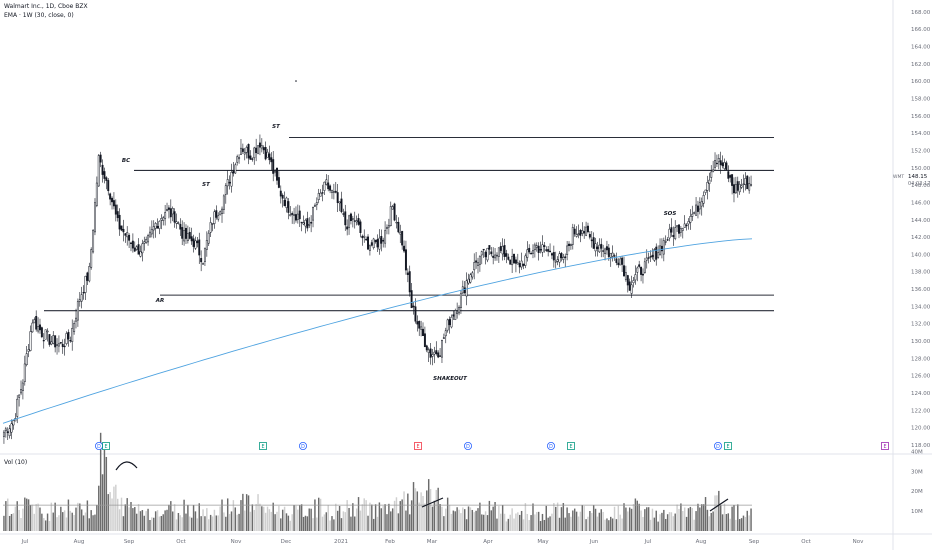  I want to click on indicator-label: EMA · 1W (30, close, 0), so click(39, 15).